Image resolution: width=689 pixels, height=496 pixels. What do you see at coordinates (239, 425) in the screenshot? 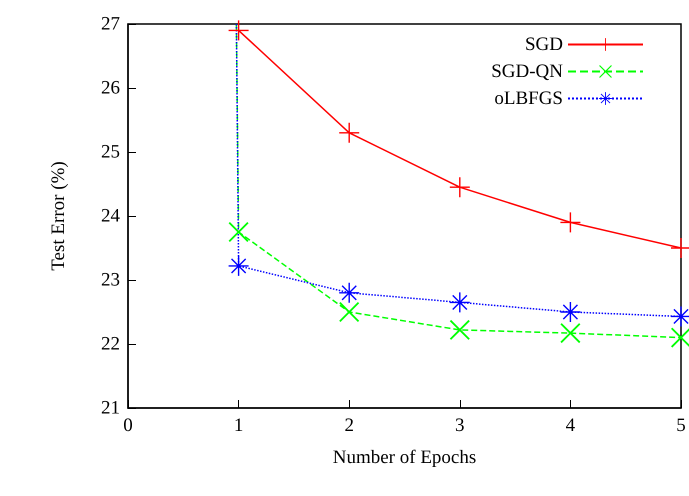
I see `x-tick-label: 1` at bounding box center [239, 425].